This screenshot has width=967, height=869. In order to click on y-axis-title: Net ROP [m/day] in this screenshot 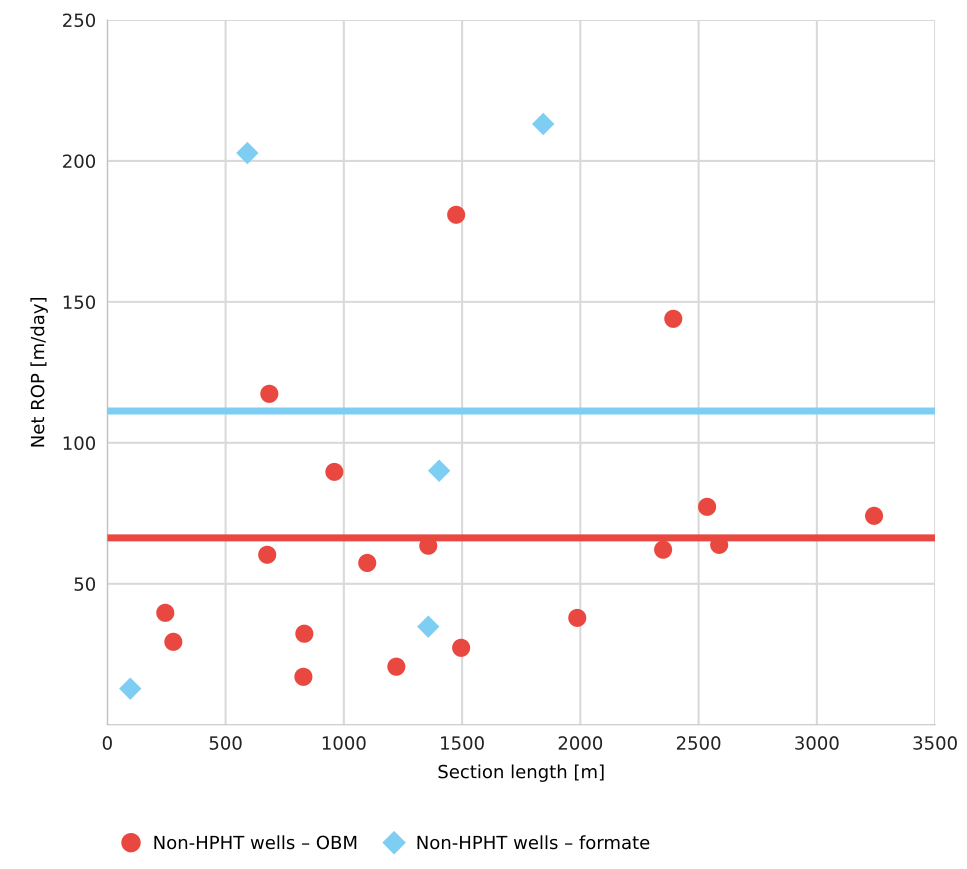, I will do `click(39, 372)`.